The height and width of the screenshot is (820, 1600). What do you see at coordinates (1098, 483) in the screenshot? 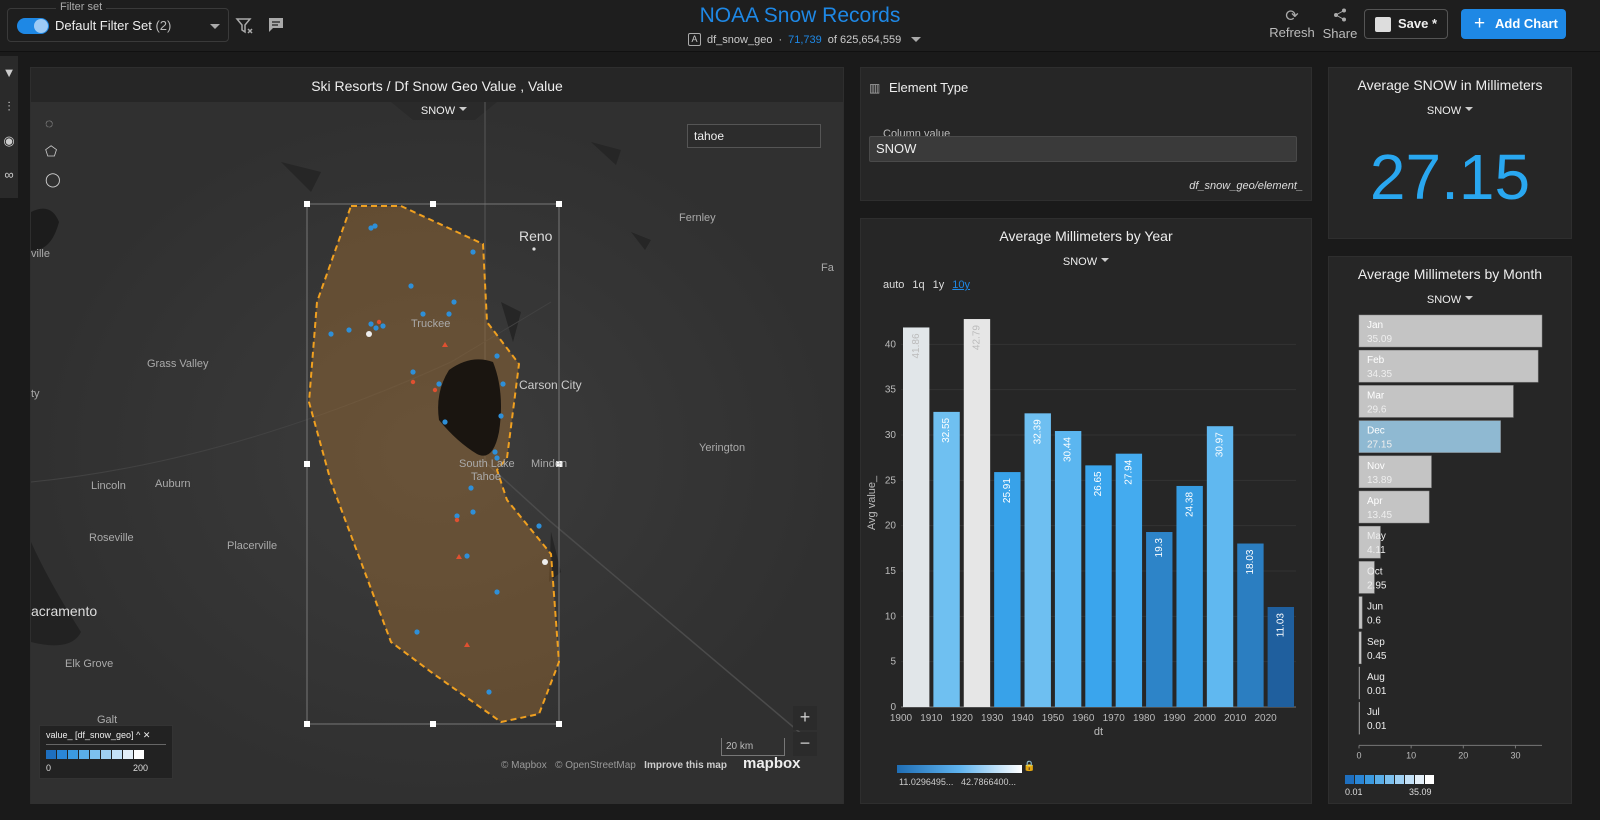
I see `data-label: 26.65` at bounding box center [1098, 483].